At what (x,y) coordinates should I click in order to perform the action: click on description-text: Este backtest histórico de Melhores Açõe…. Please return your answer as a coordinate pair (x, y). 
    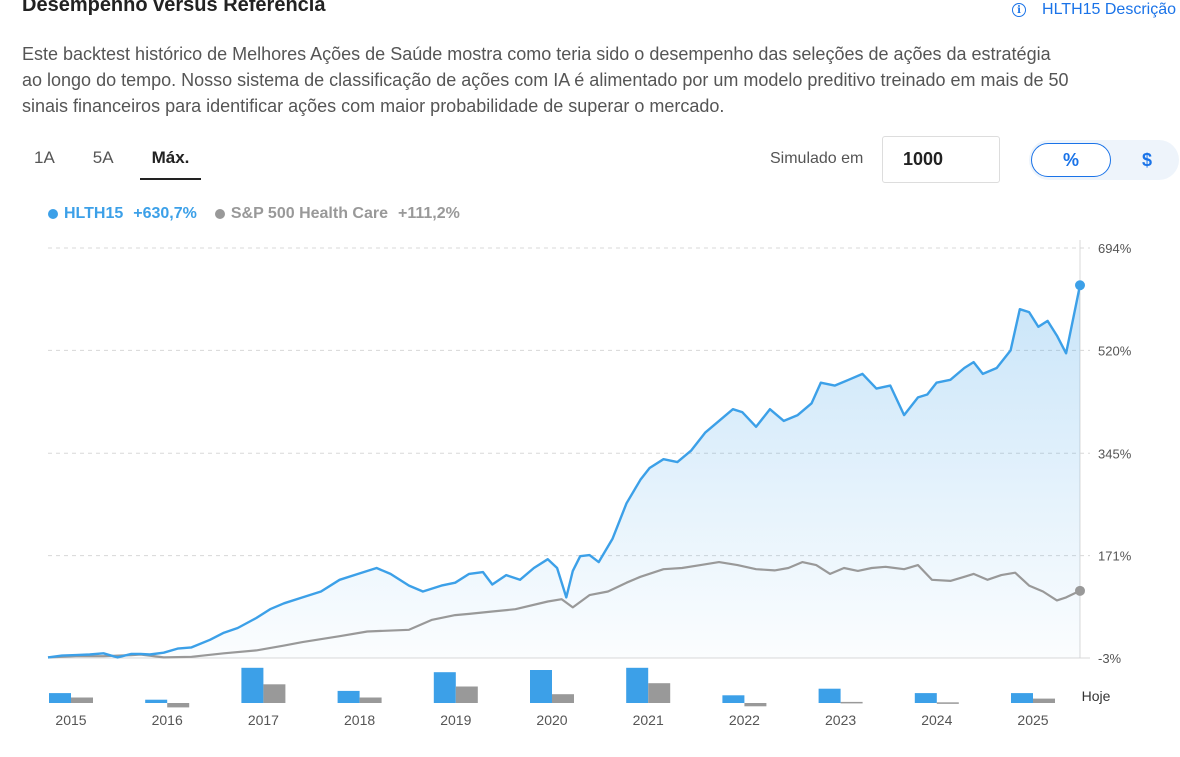
    Looking at the image, I should click on (600, 80).